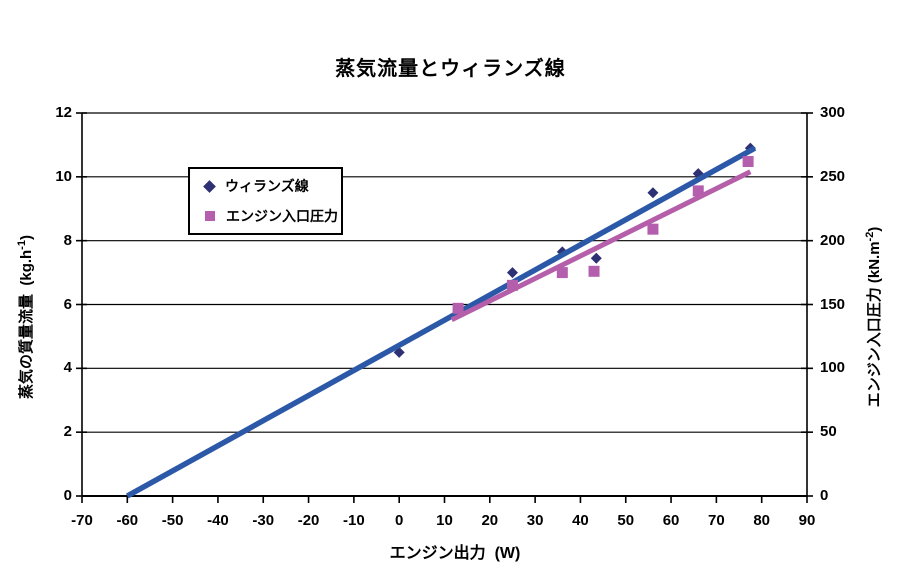 The width and height of the screenshot is (901, 572). I want to click on x-tick-label: 80, so click(762, 520).